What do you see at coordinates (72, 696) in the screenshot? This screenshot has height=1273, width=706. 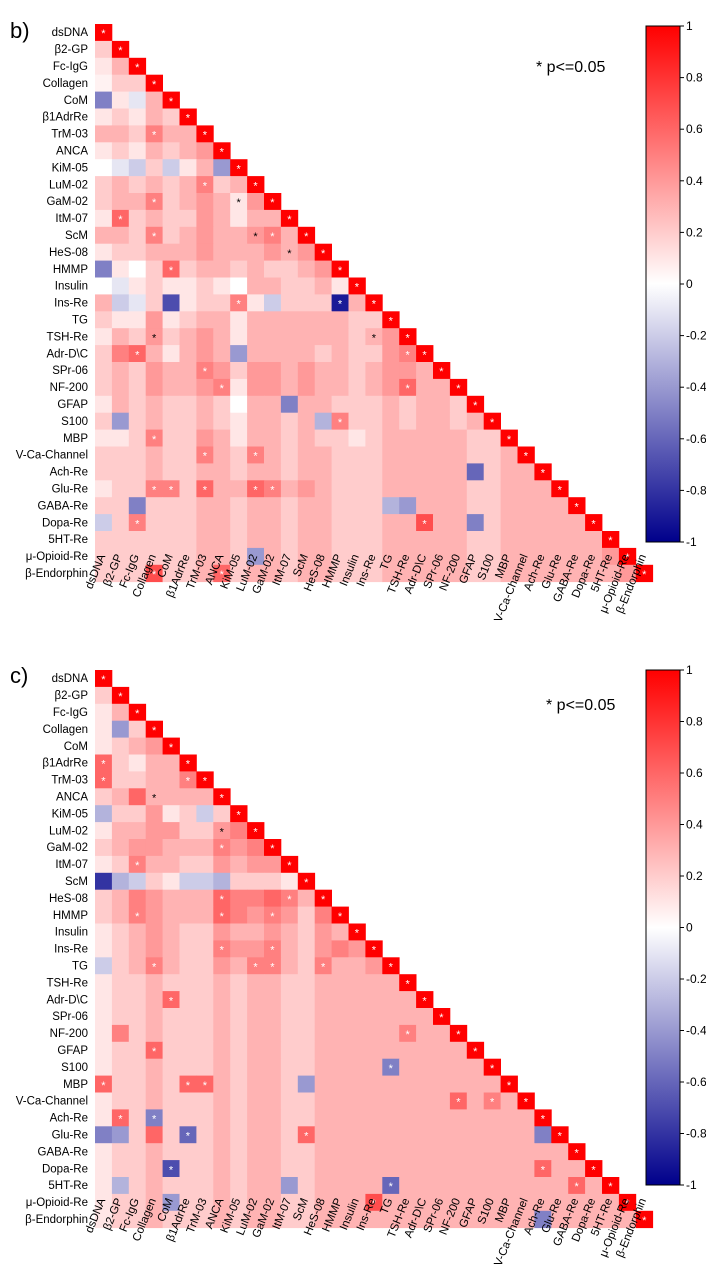 I see `row-label: β2-GP` at bounding box center [72, 696].